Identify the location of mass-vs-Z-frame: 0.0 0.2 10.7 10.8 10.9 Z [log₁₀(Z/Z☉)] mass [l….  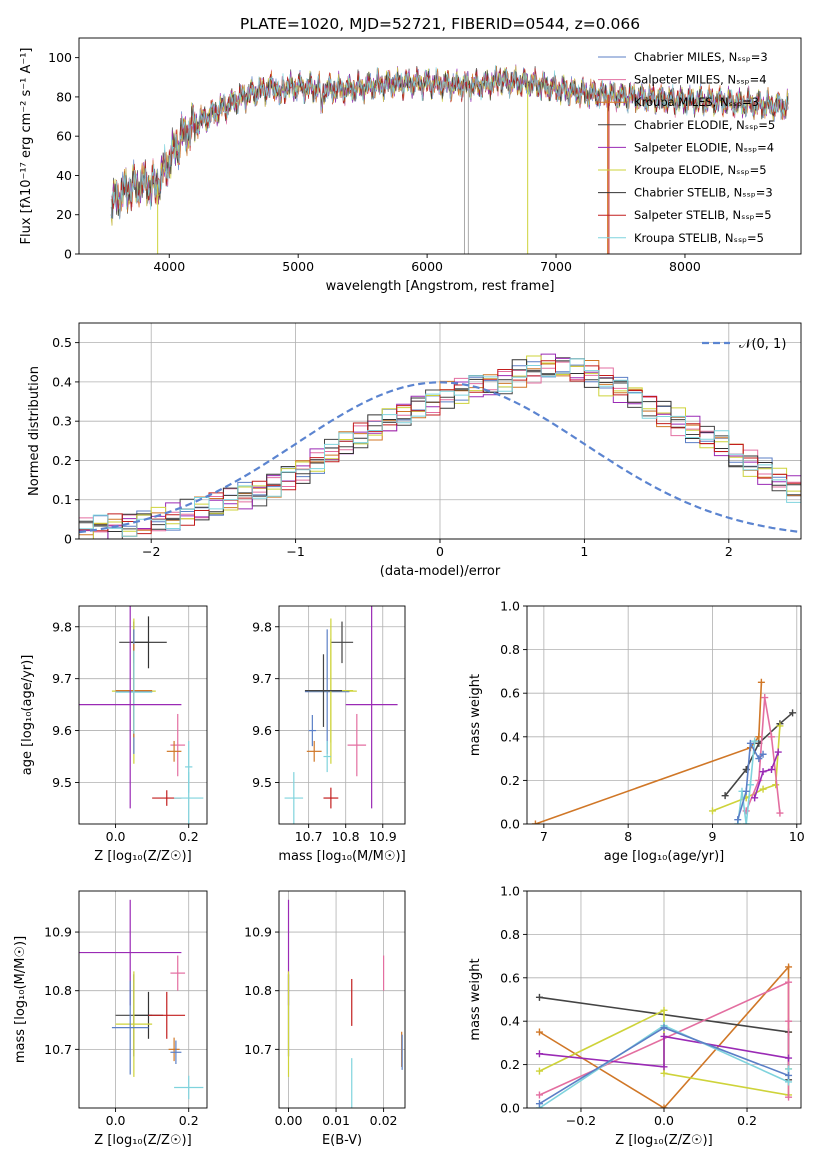
(110, 1019).